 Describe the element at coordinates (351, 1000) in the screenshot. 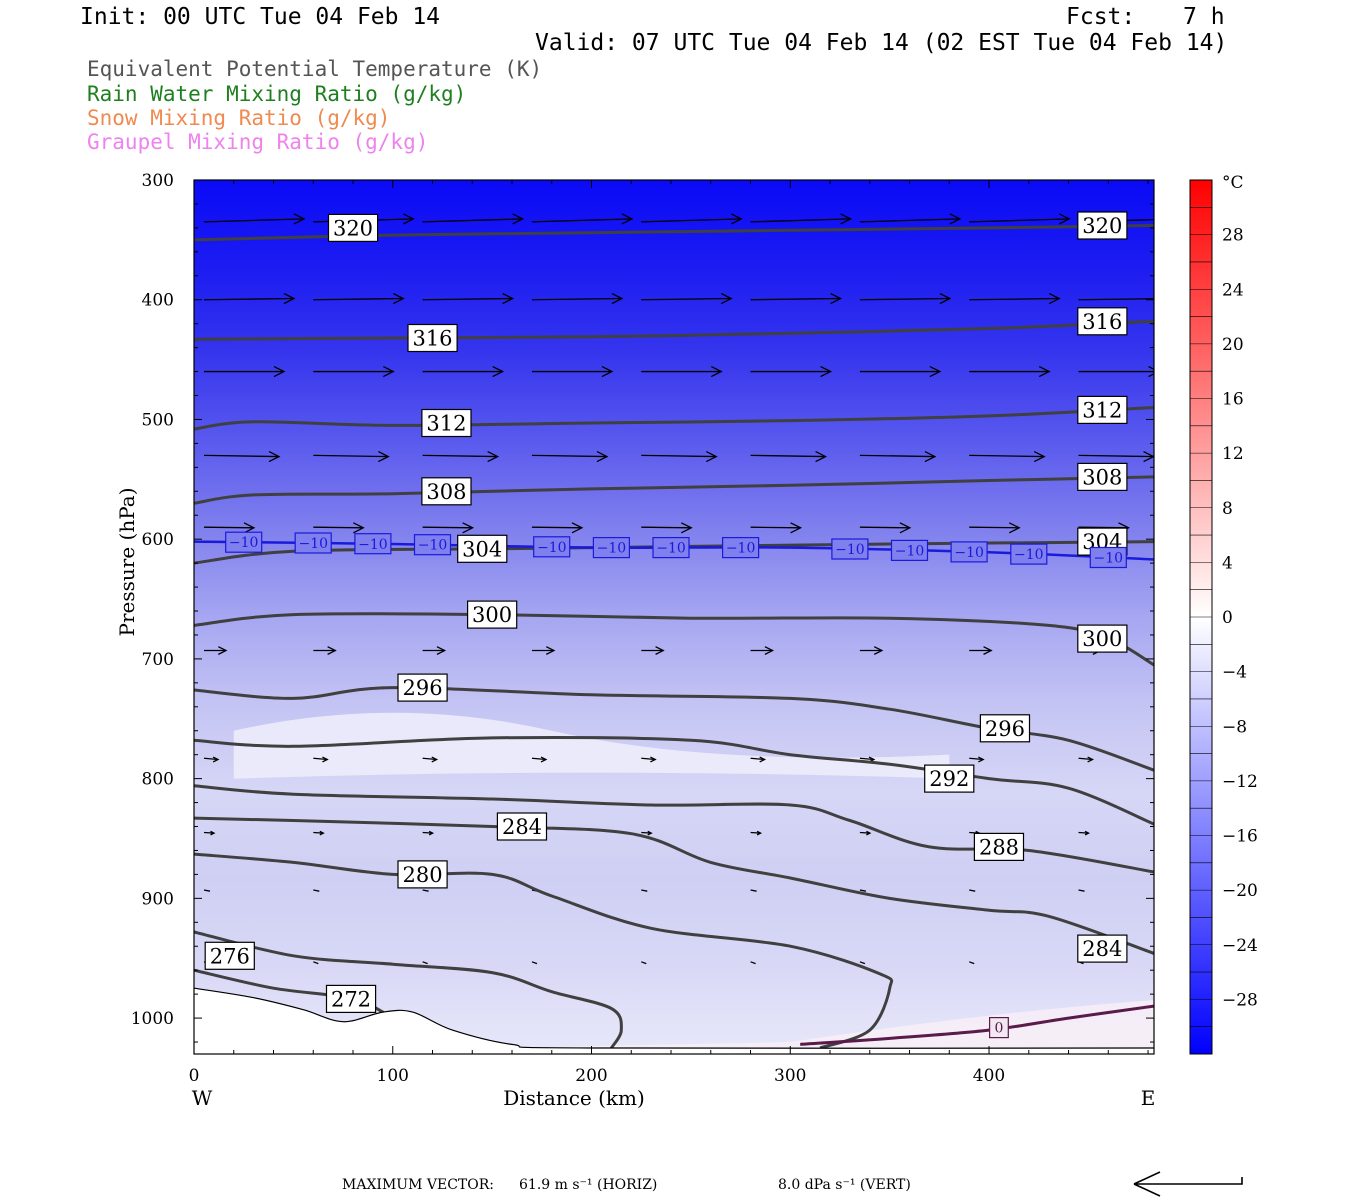

I see `svg-text: 272` at that location.